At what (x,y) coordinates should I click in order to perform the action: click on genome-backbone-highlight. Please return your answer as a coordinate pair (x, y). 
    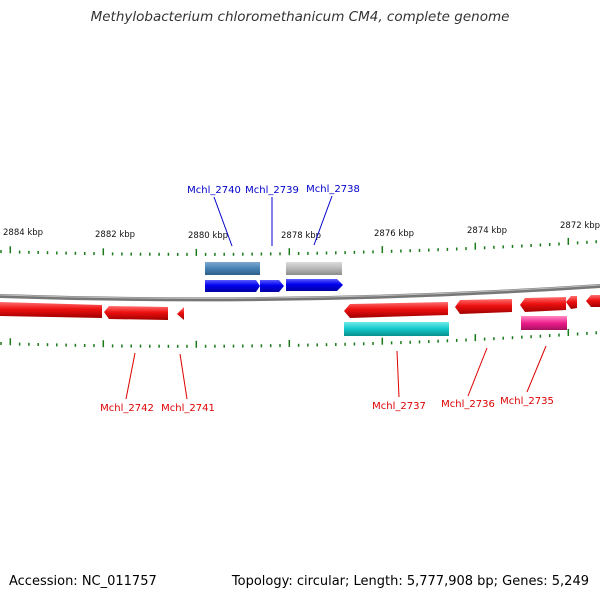
    Looking at the image, I should click on (300, 291).